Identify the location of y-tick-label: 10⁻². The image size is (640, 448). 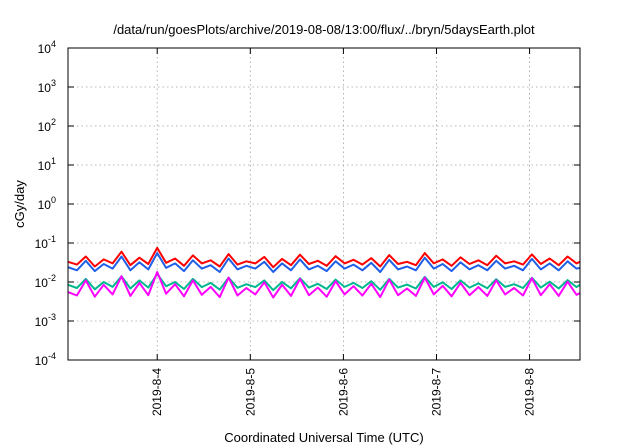
(45, 281).